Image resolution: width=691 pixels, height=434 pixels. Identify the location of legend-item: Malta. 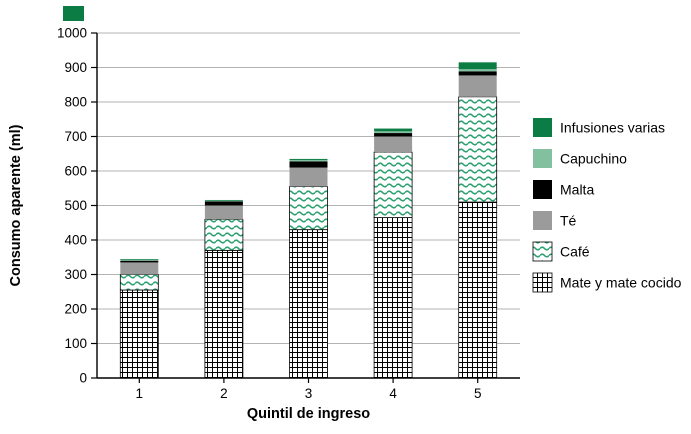
(563, 189).